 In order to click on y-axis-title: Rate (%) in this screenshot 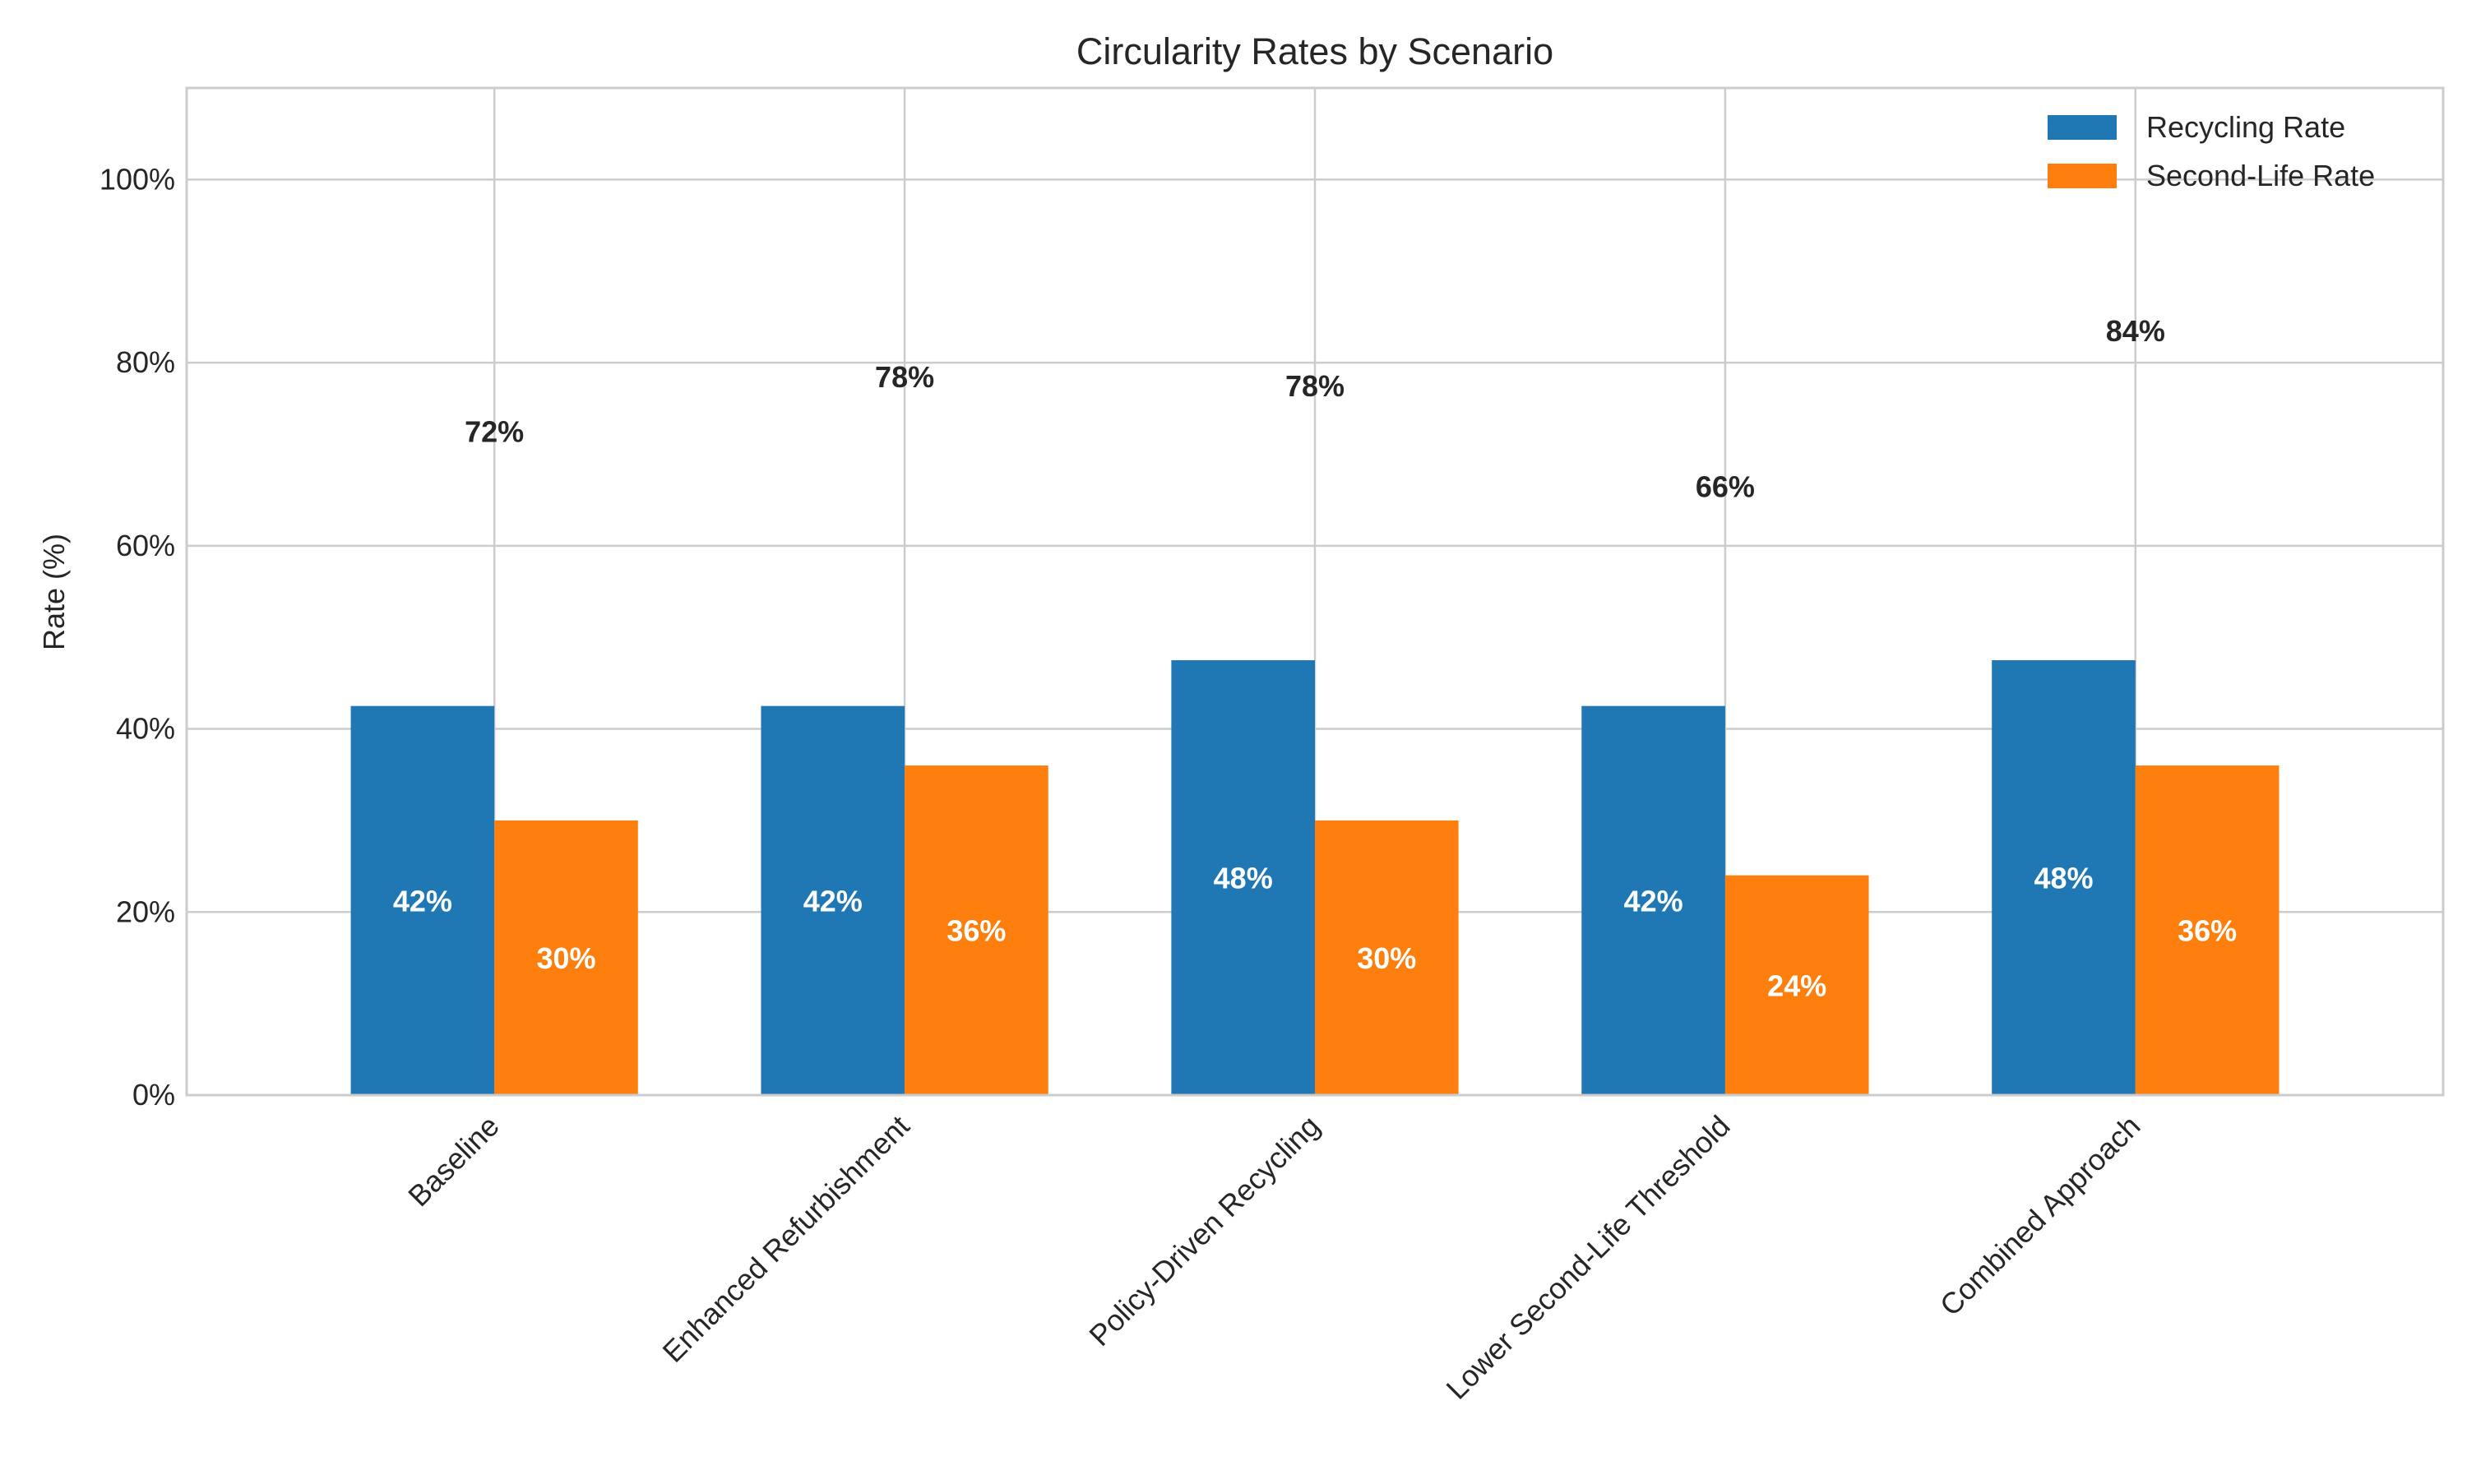, I will do `click(54, 592)`.